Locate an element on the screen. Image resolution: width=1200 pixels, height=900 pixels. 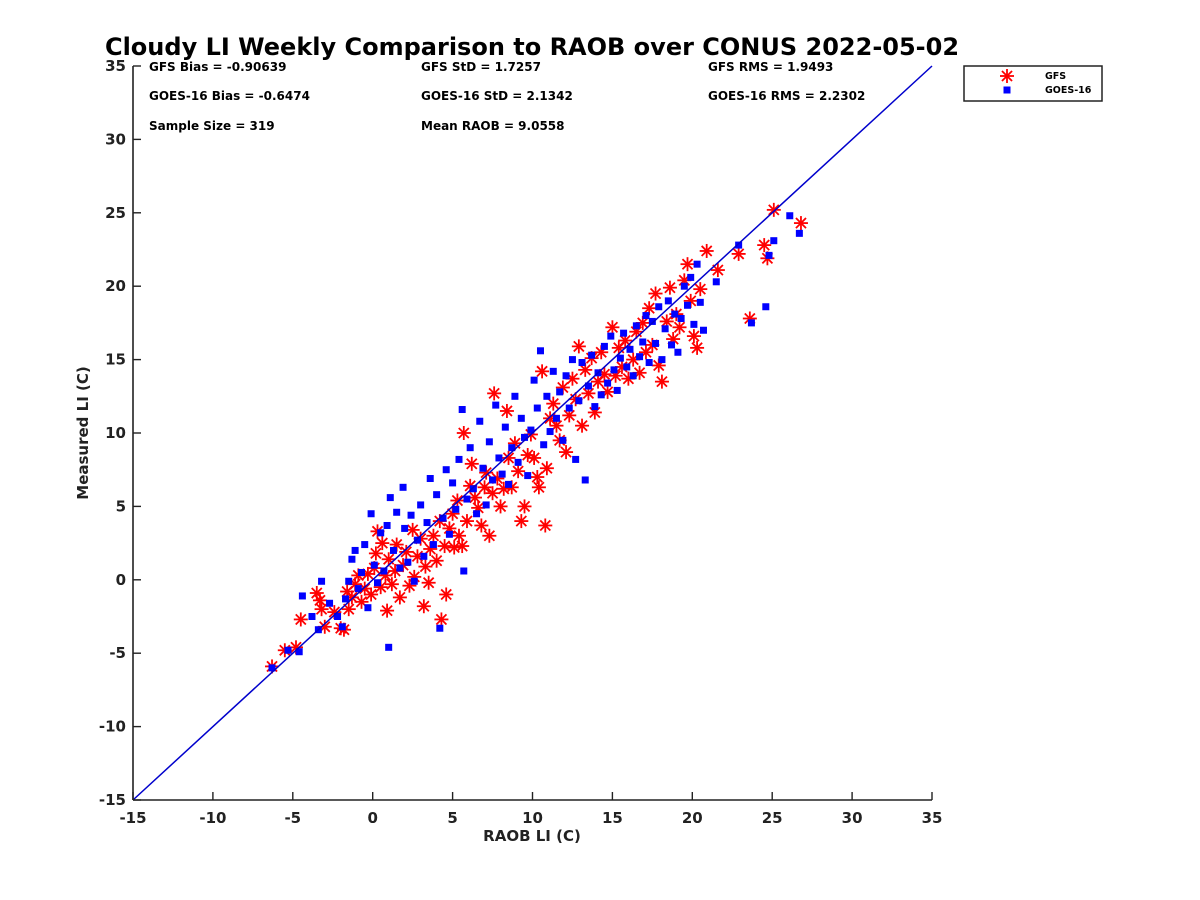
x-axis-label: RAOB LI (C) is located at coordinates (532, 836).